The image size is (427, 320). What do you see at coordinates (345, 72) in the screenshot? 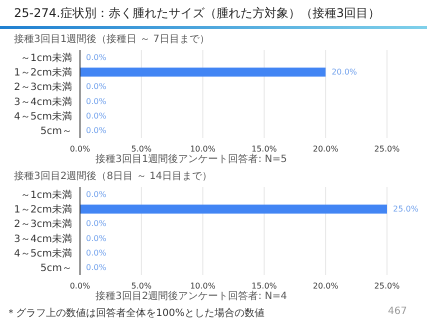
I see `data-label: 20.0%` at bounding box center [345, 72].